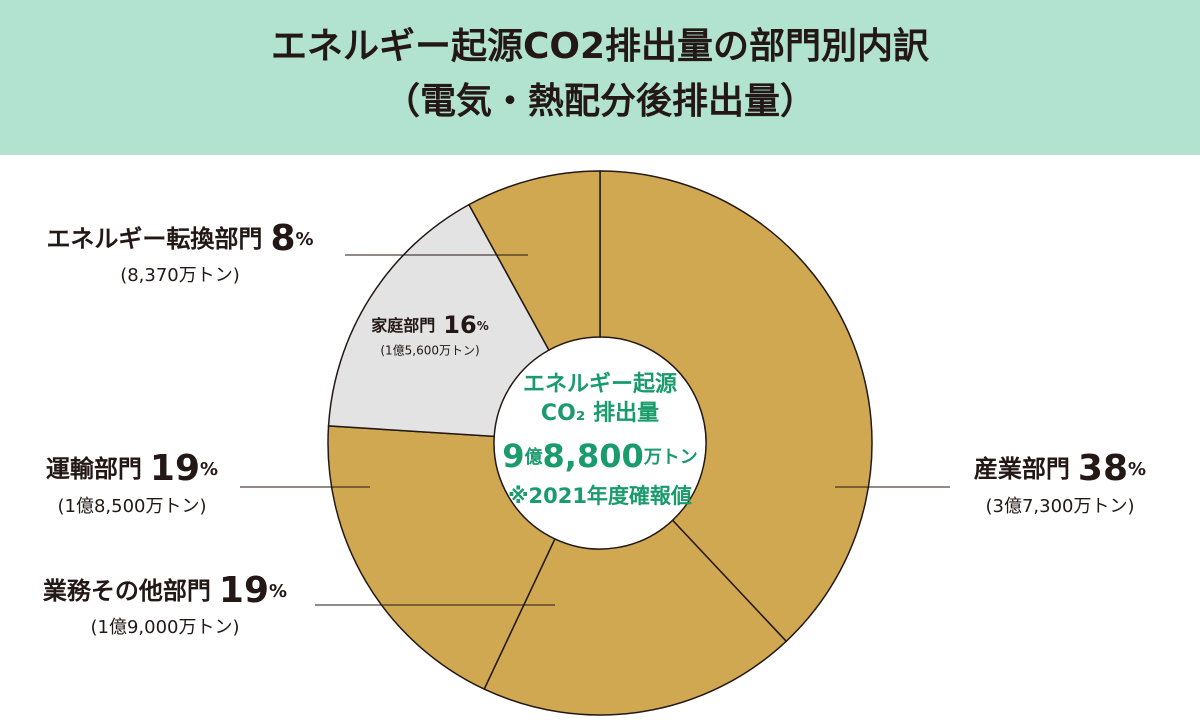 The height and width of the screenshot is (720, 1200). I want to click on slice-label: エネルギー転換部門 8%, so click(179, 238).